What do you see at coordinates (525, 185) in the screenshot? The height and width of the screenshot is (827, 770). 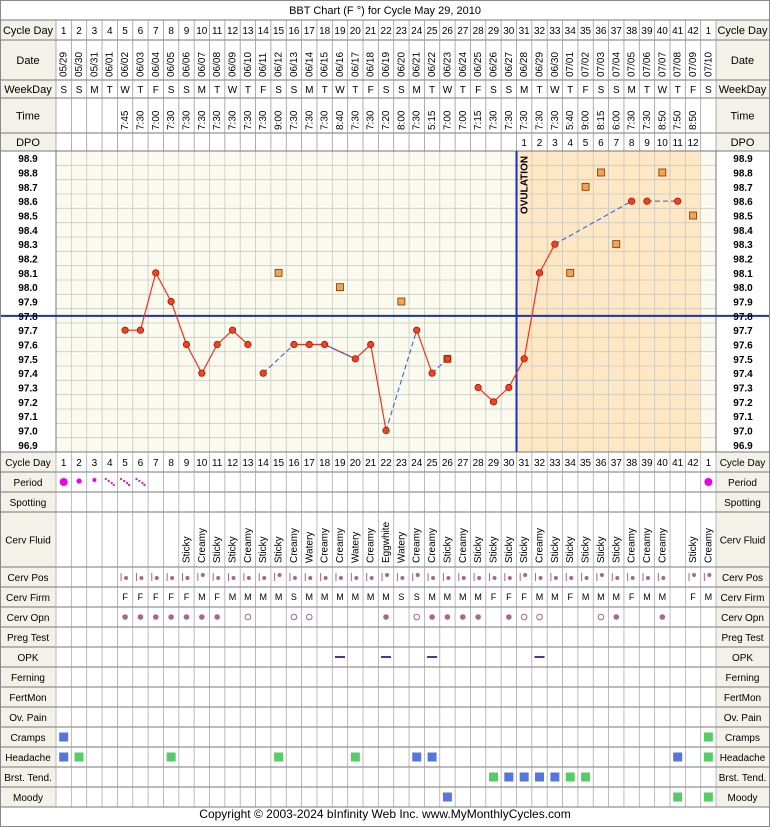 I see `ovulation-label: OVULATION` at bounding box center [525, 185].